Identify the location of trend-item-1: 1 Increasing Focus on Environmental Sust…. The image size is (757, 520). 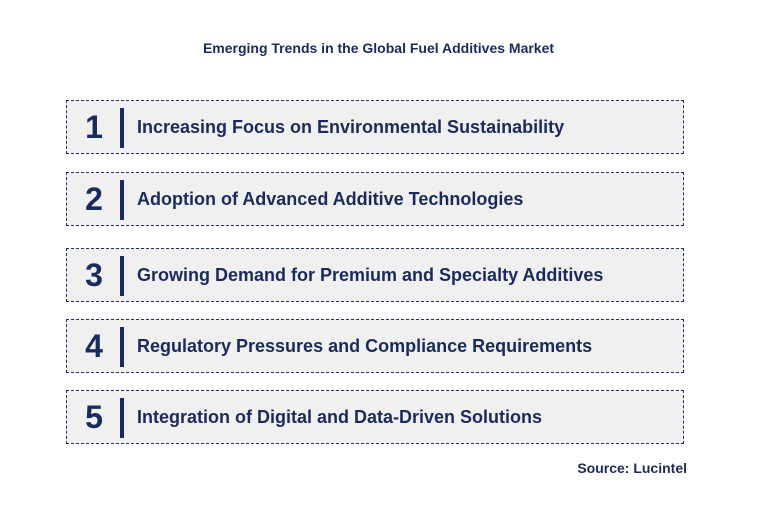
(375, 127).